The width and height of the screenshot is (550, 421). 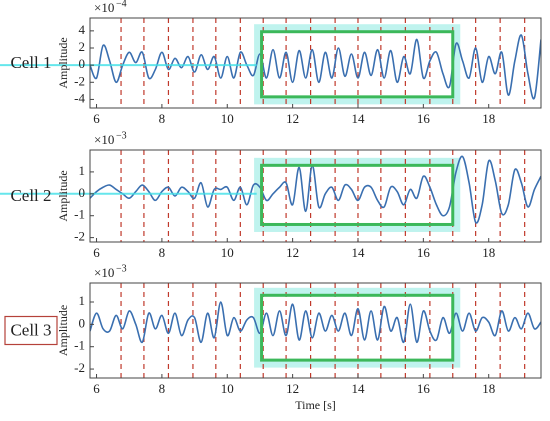 I want to click on y-tick-label: 2, so click(x=82, y=46).